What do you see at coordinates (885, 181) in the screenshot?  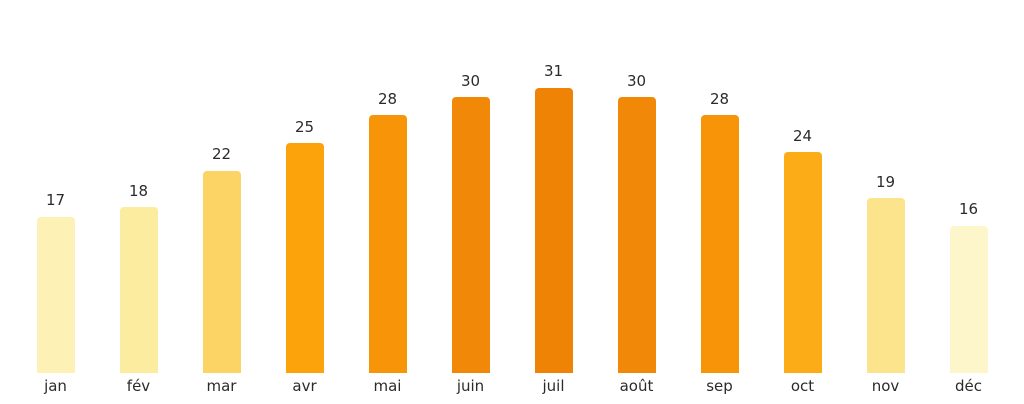 I see `bar-value-label: 19` at bounding box center [885, 181].